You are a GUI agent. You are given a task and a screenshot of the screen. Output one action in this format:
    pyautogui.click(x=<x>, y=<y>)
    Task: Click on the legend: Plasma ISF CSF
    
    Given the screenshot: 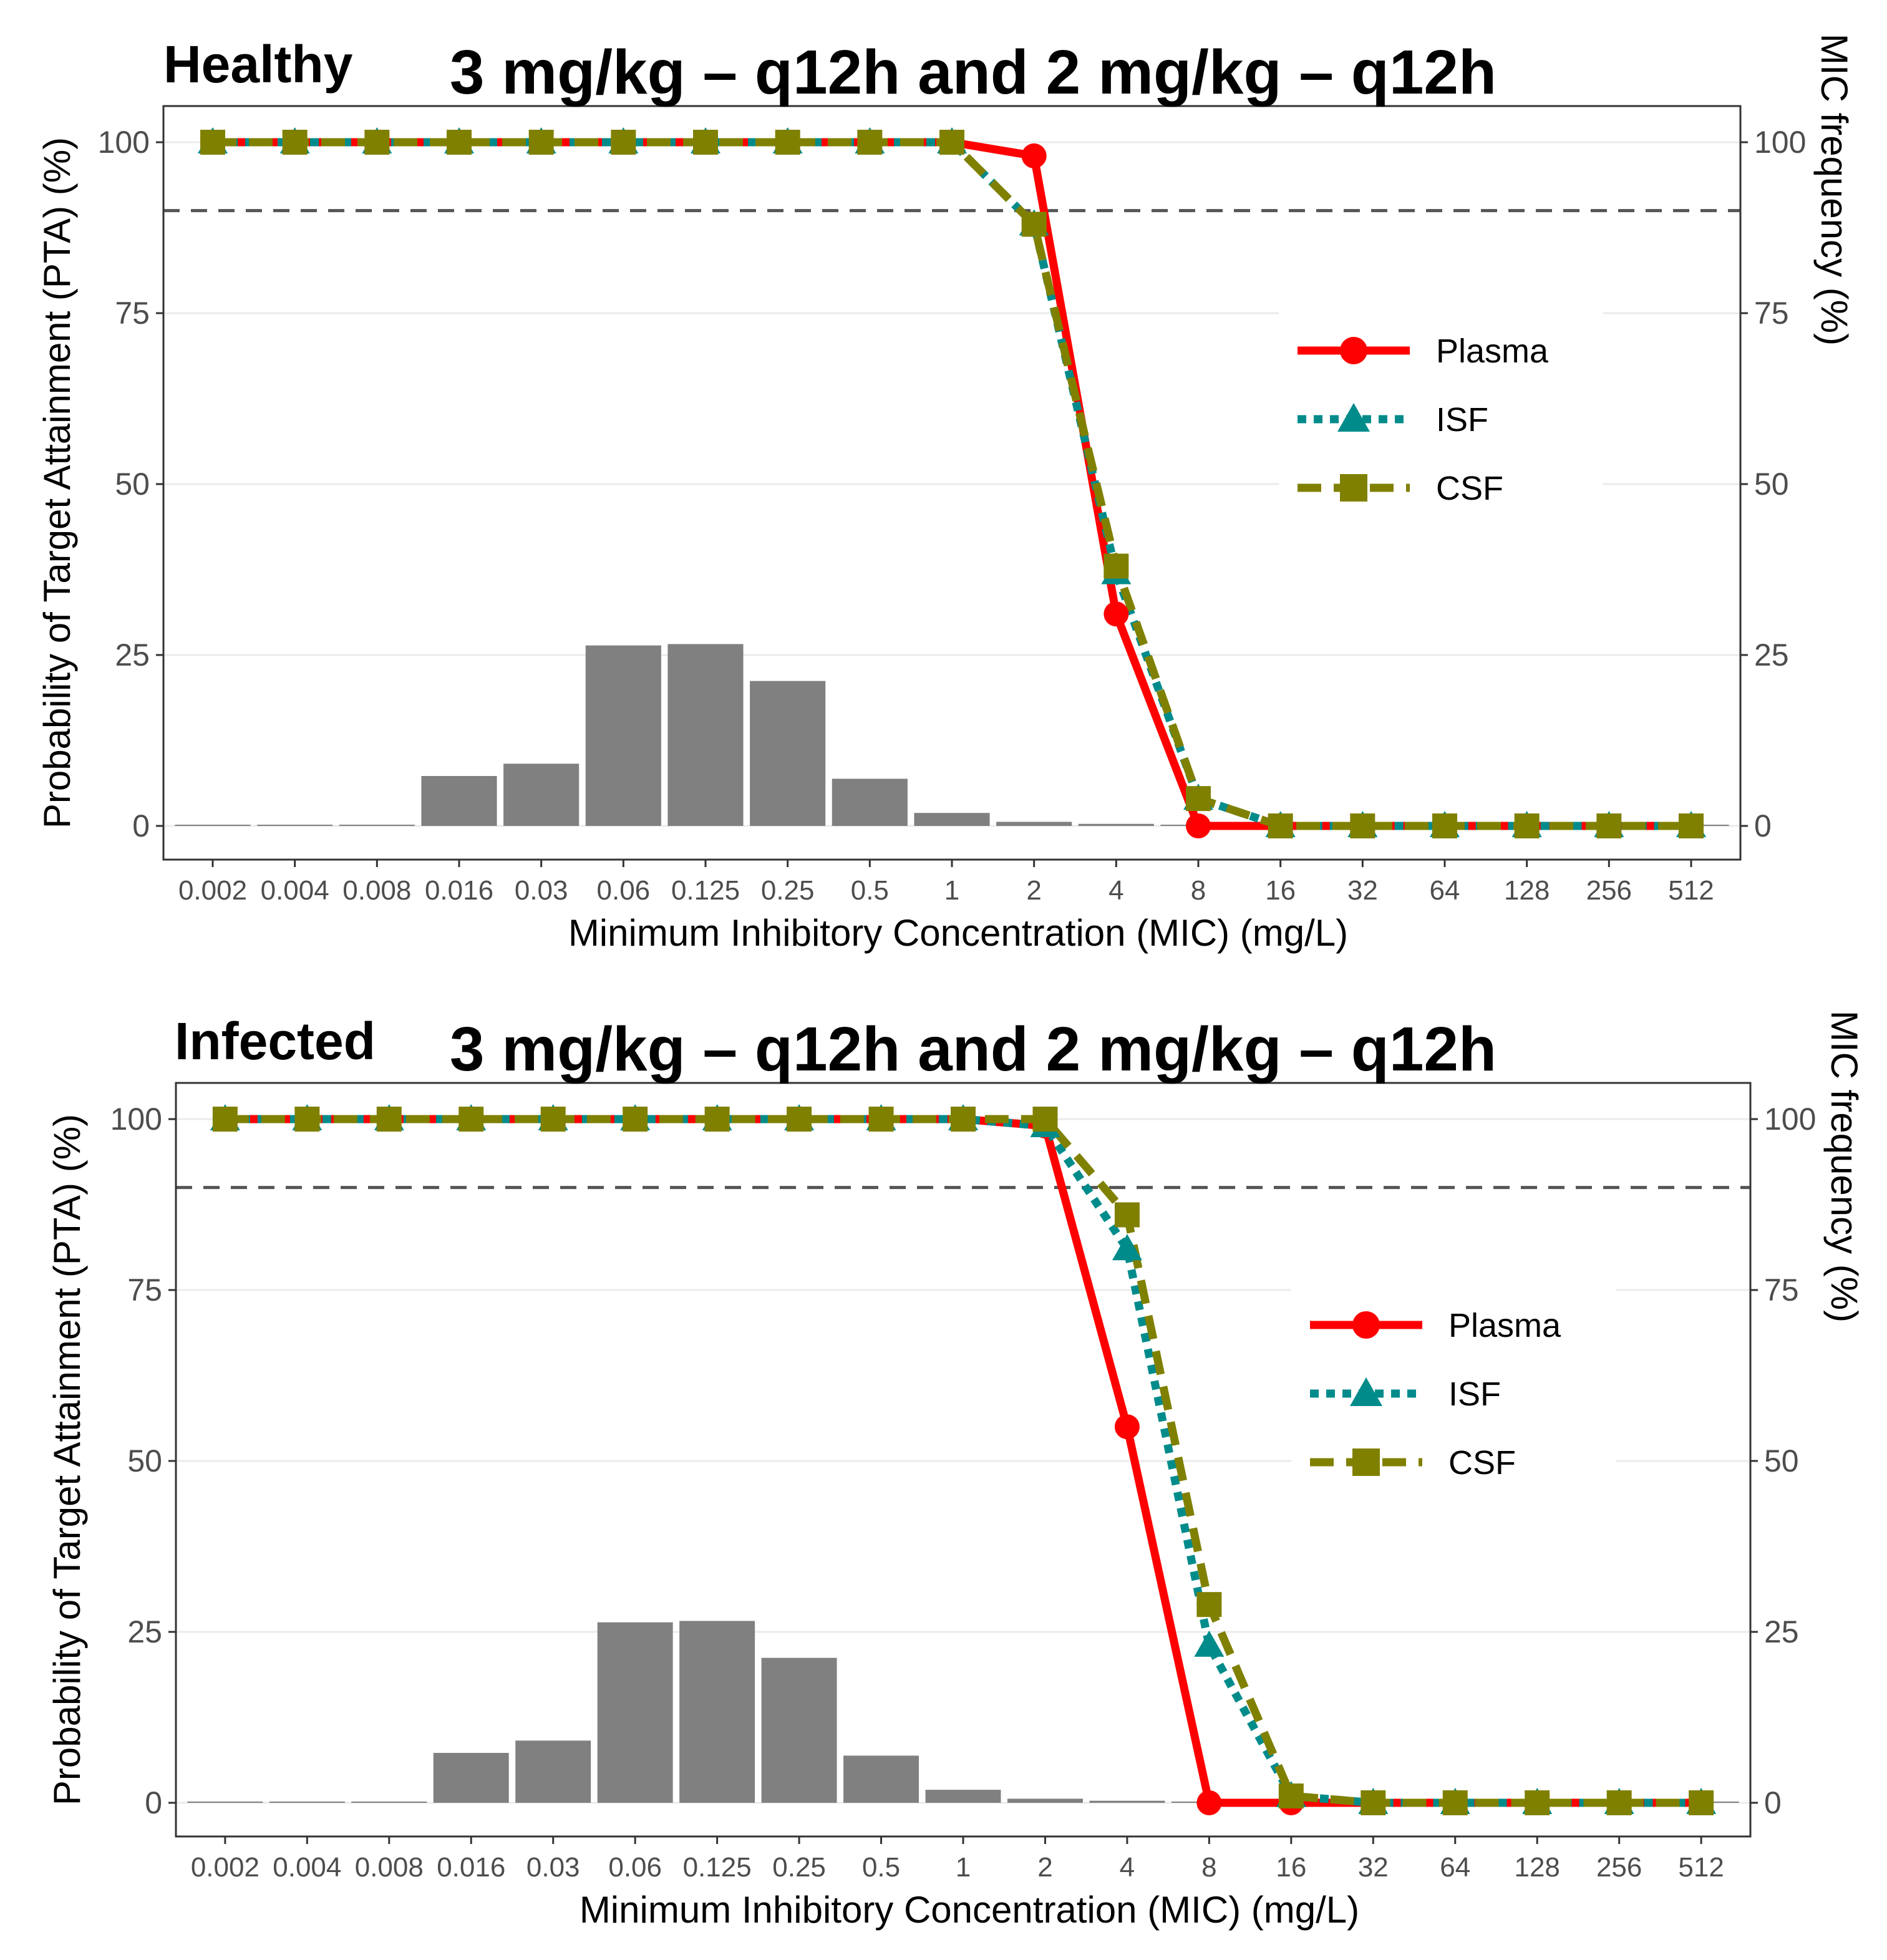 What is the action you would take?
    pyautogui.click(x=1441, y=413)
    